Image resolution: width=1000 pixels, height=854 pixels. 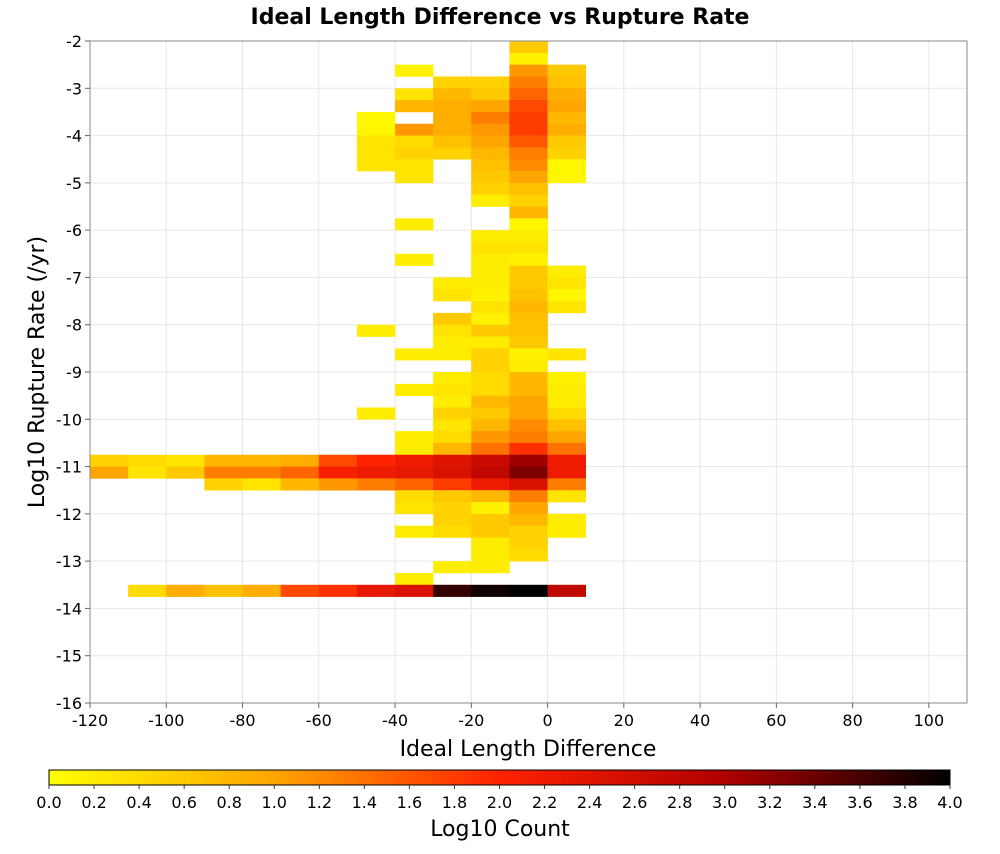 What do you see at coordinates (69, 656) in the screenshot?
I see `y-tick-label: -15` at bounding box center [69, 656].